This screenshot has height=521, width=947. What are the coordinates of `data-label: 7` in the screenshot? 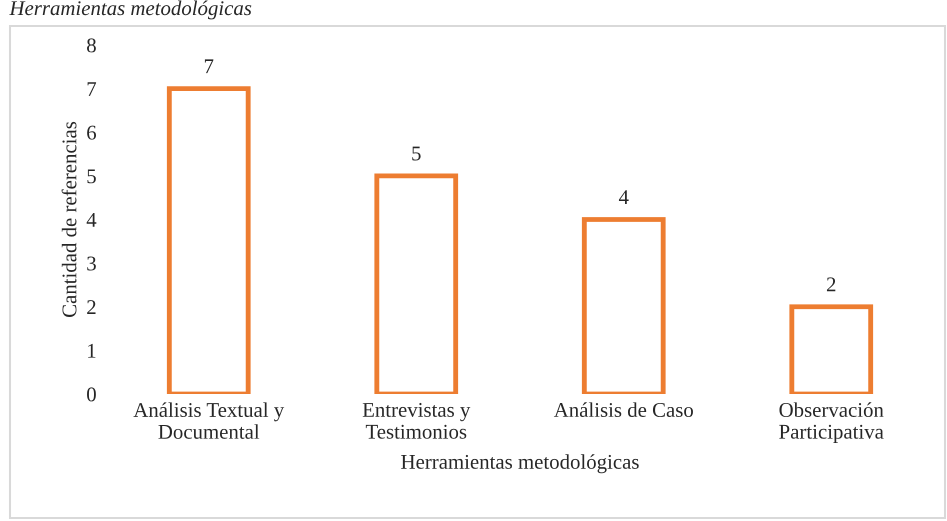 It's located at (209, 66).